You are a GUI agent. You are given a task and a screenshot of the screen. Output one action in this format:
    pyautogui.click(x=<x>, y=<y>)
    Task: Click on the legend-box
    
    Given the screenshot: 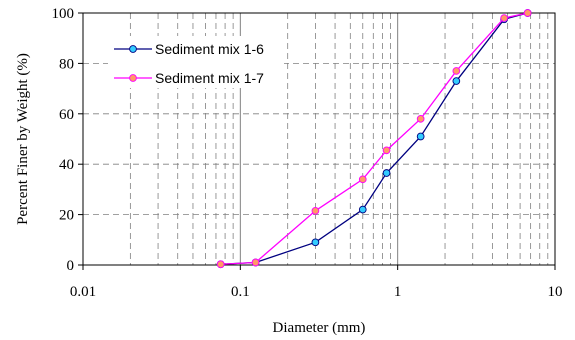 What is the action you would take?
    pyautogui.click(x=196, y=62)
    